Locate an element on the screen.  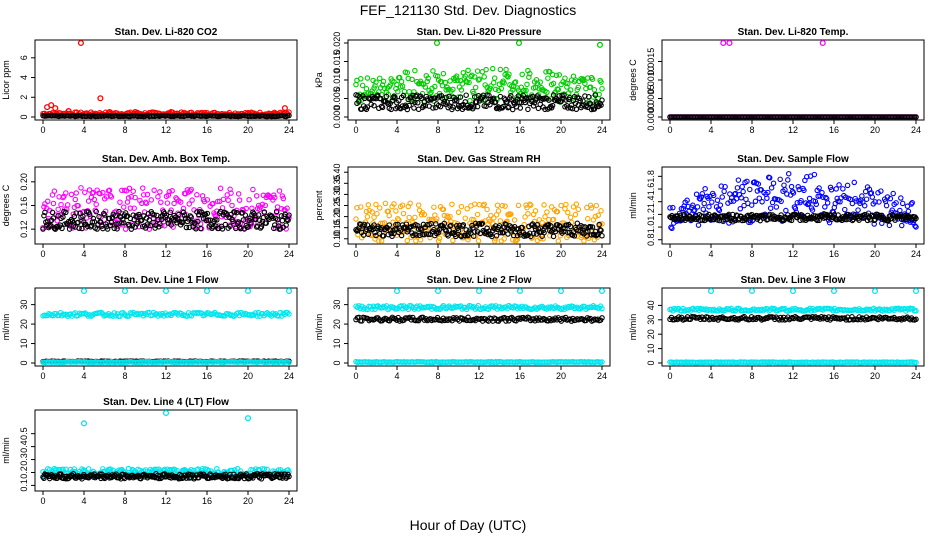
y-tick-label: 0.20 is located at coordinates (24, 182).